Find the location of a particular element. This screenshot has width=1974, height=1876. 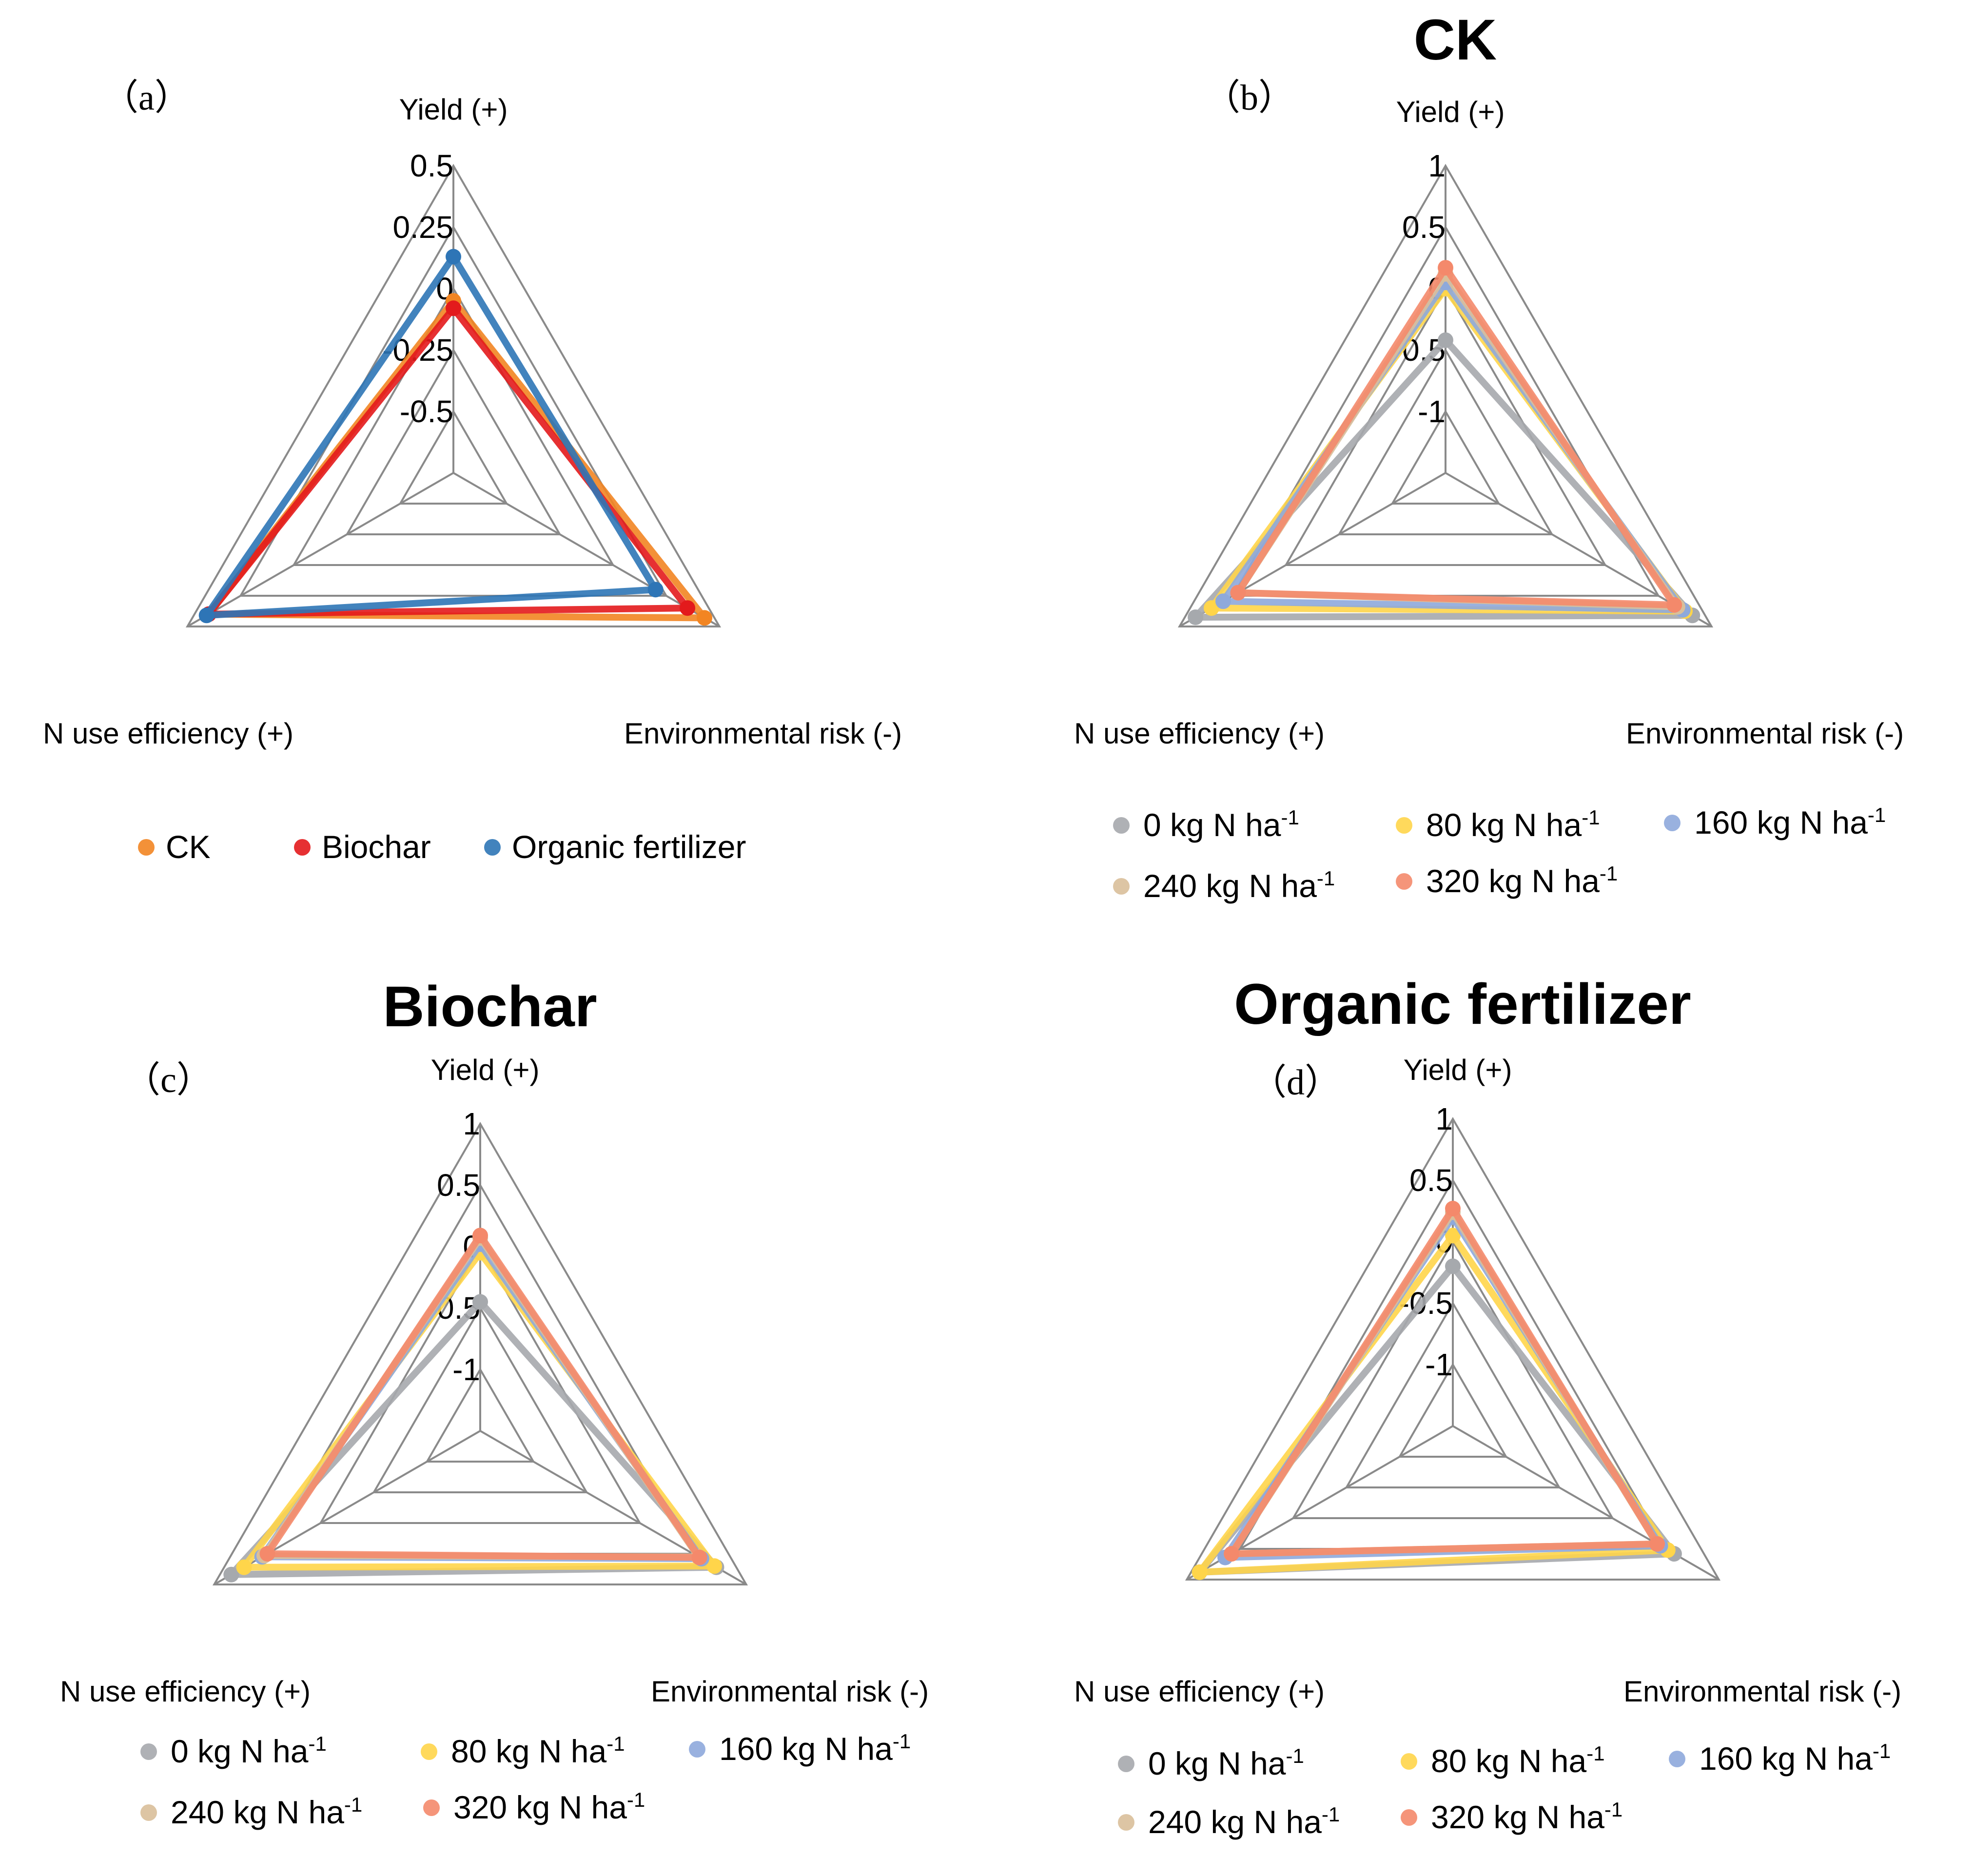

series-line-organic-fertilizer is located at coordinates (431, 436).